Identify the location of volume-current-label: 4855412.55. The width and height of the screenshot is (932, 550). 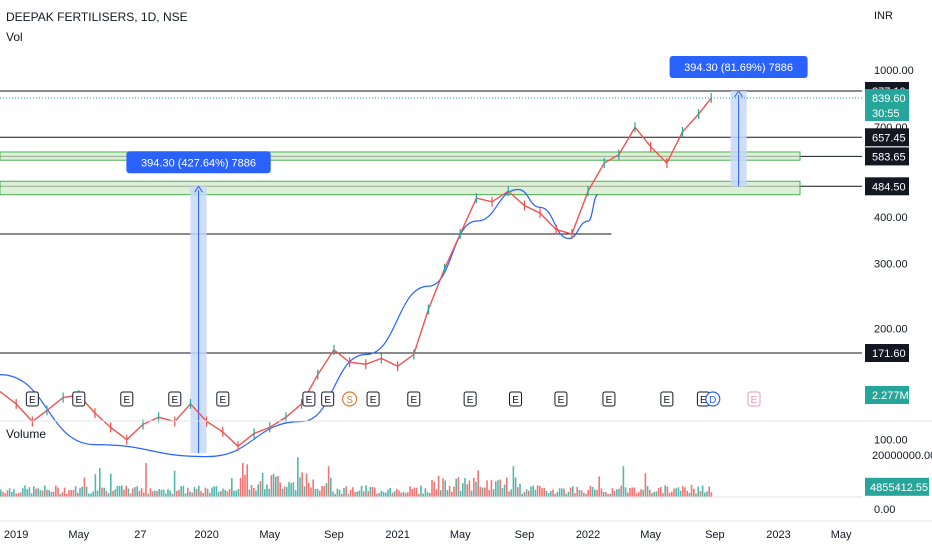
(899, 488).